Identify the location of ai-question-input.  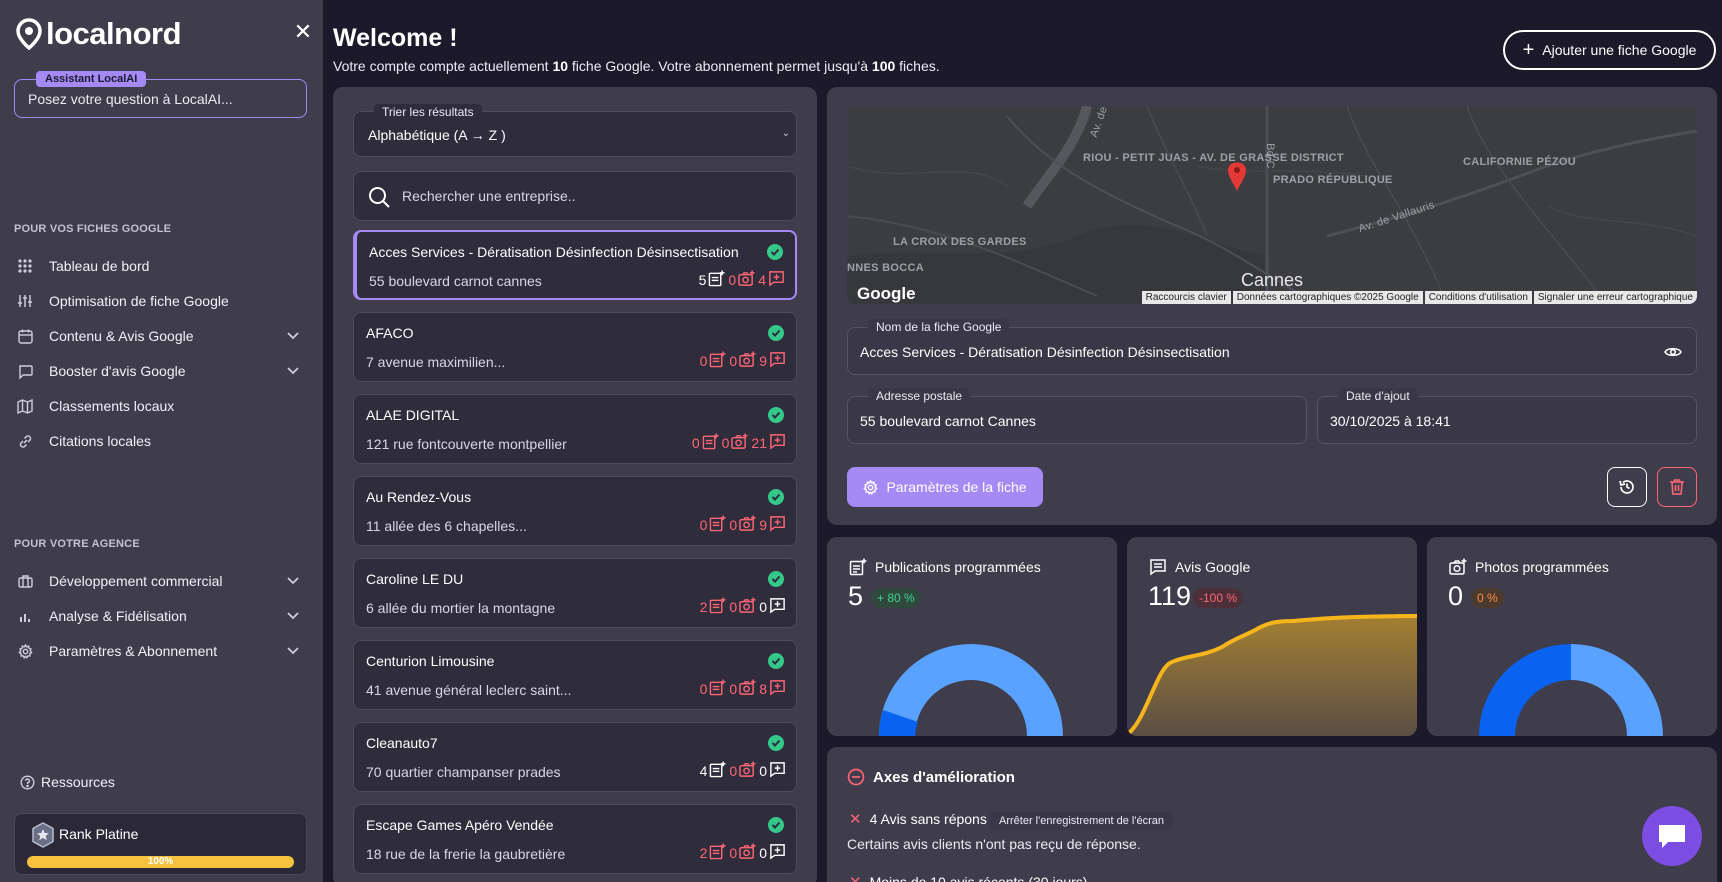
(163, 98).